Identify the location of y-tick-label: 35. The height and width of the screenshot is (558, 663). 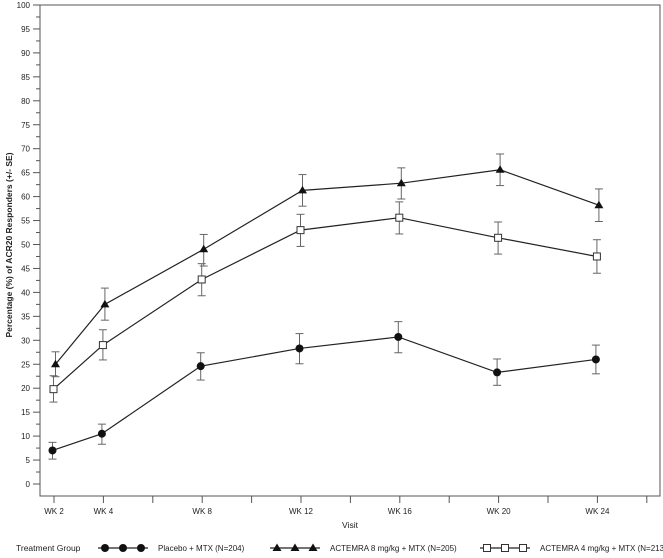
(25, 316).